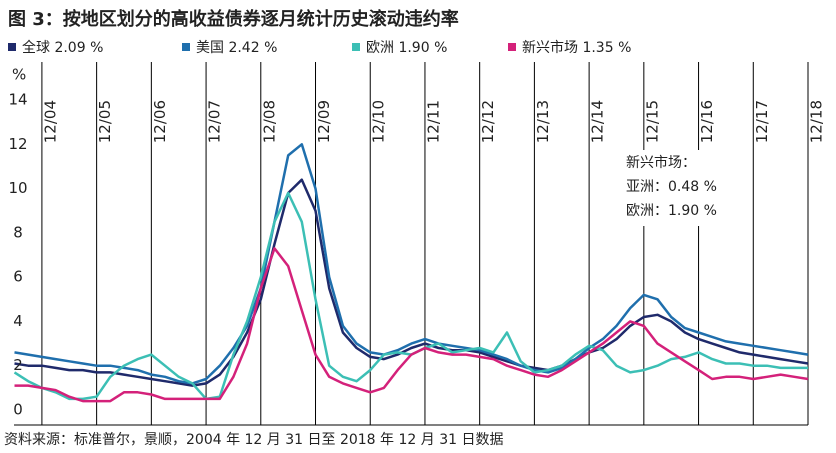 This screenshot has width=836, height=453. Describe the element at coordinates (18, 321) in the screenshot. I see `y-tick-label: 4` at that location.